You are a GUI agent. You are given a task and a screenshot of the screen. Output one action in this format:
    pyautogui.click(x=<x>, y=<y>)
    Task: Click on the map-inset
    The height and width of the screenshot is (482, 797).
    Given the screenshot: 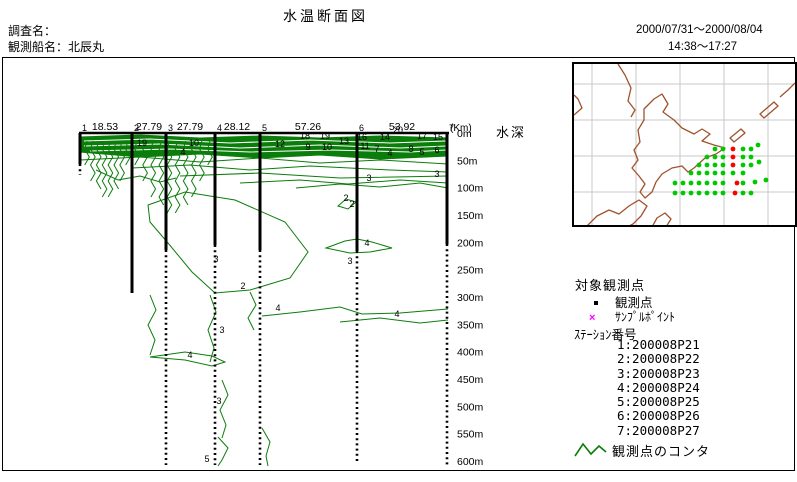 What is the action you would take?
    pyautogui.click(x=684, y=144)
    